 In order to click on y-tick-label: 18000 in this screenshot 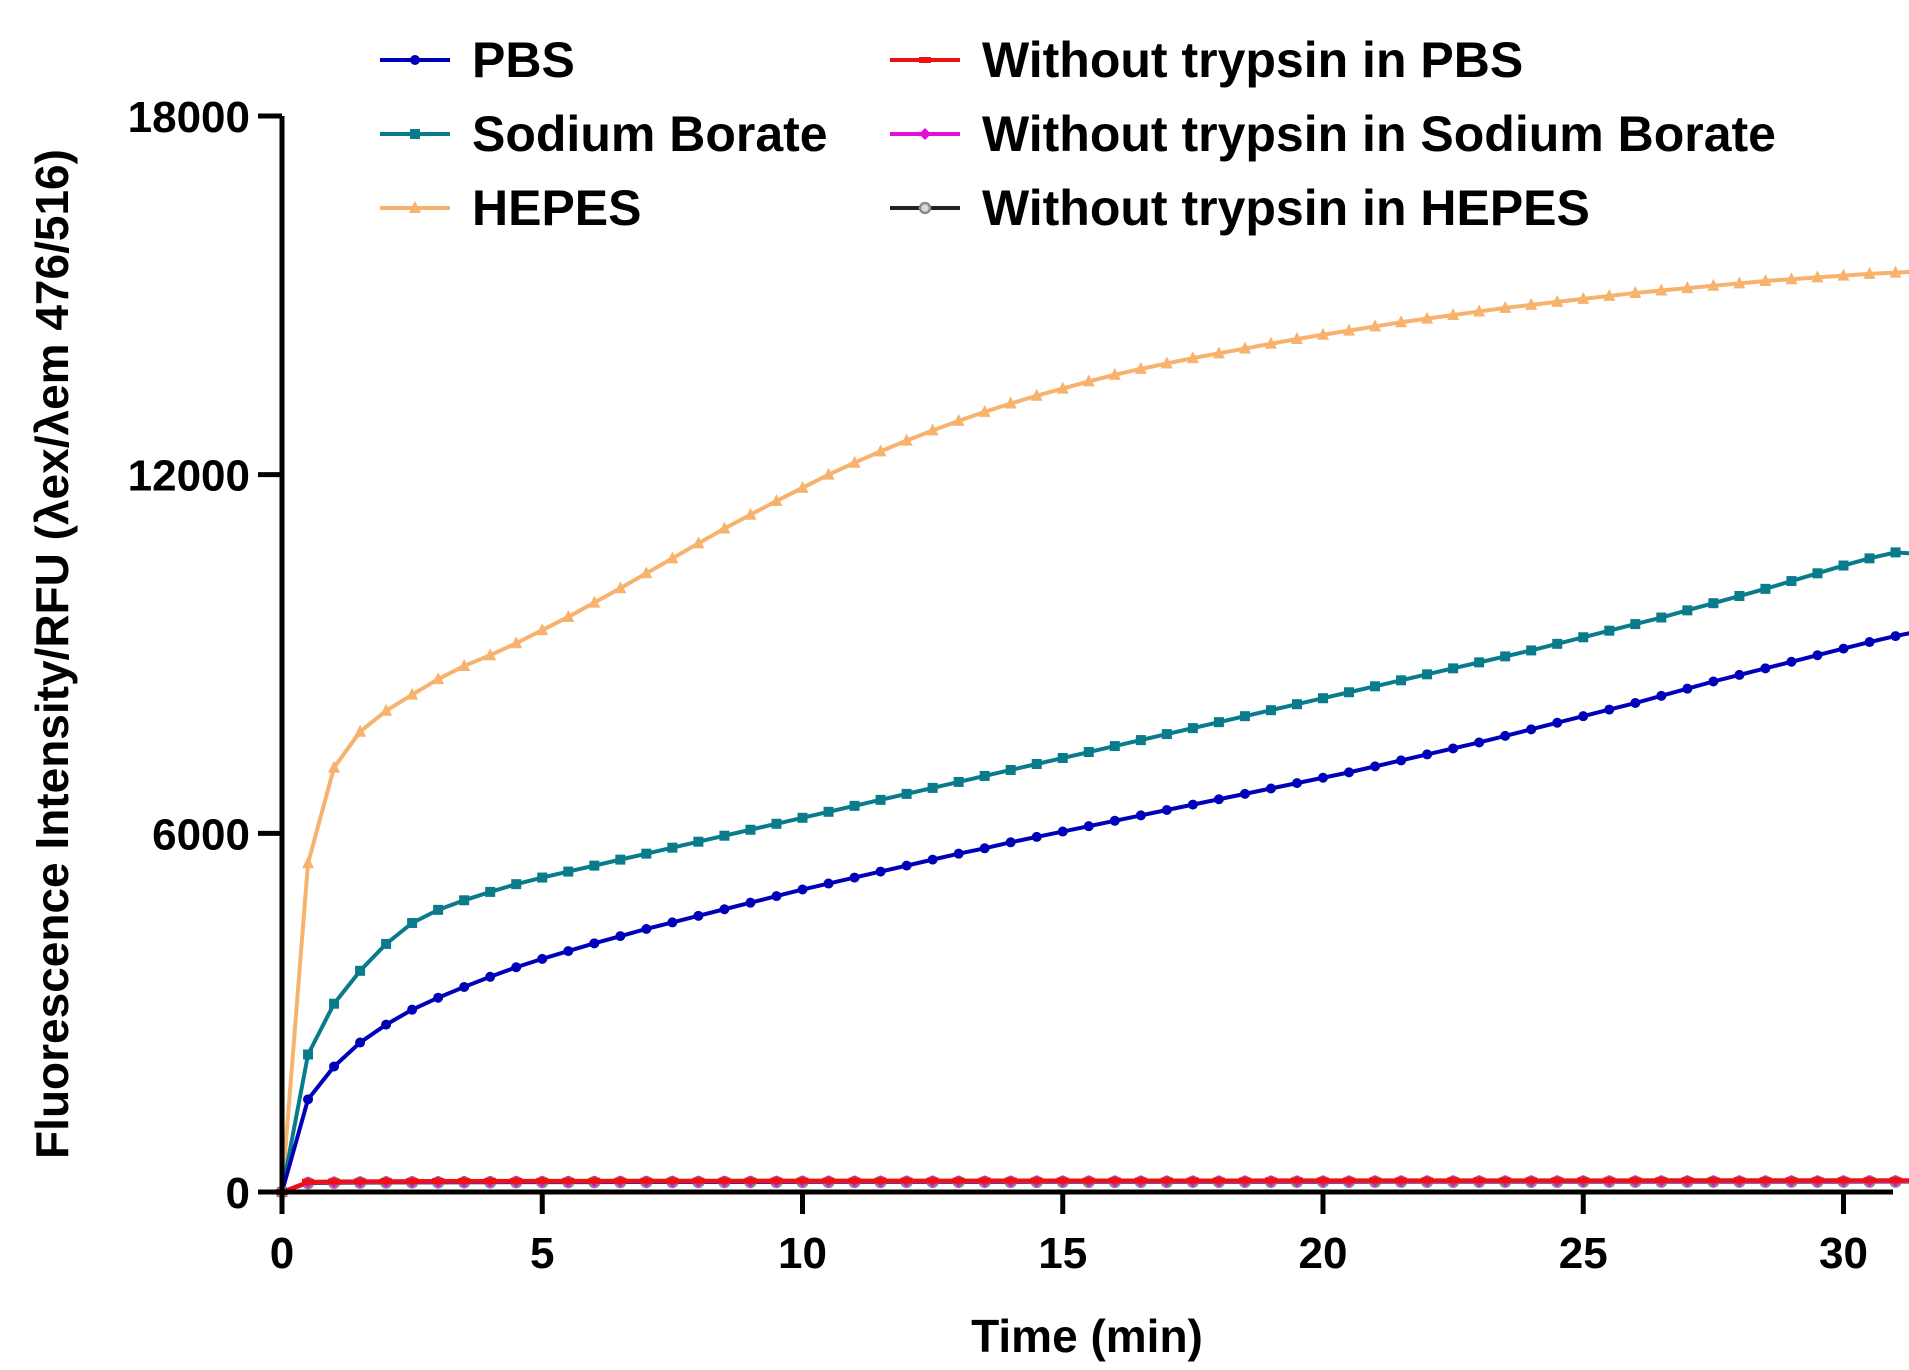, I will do `click(189, 117)`.